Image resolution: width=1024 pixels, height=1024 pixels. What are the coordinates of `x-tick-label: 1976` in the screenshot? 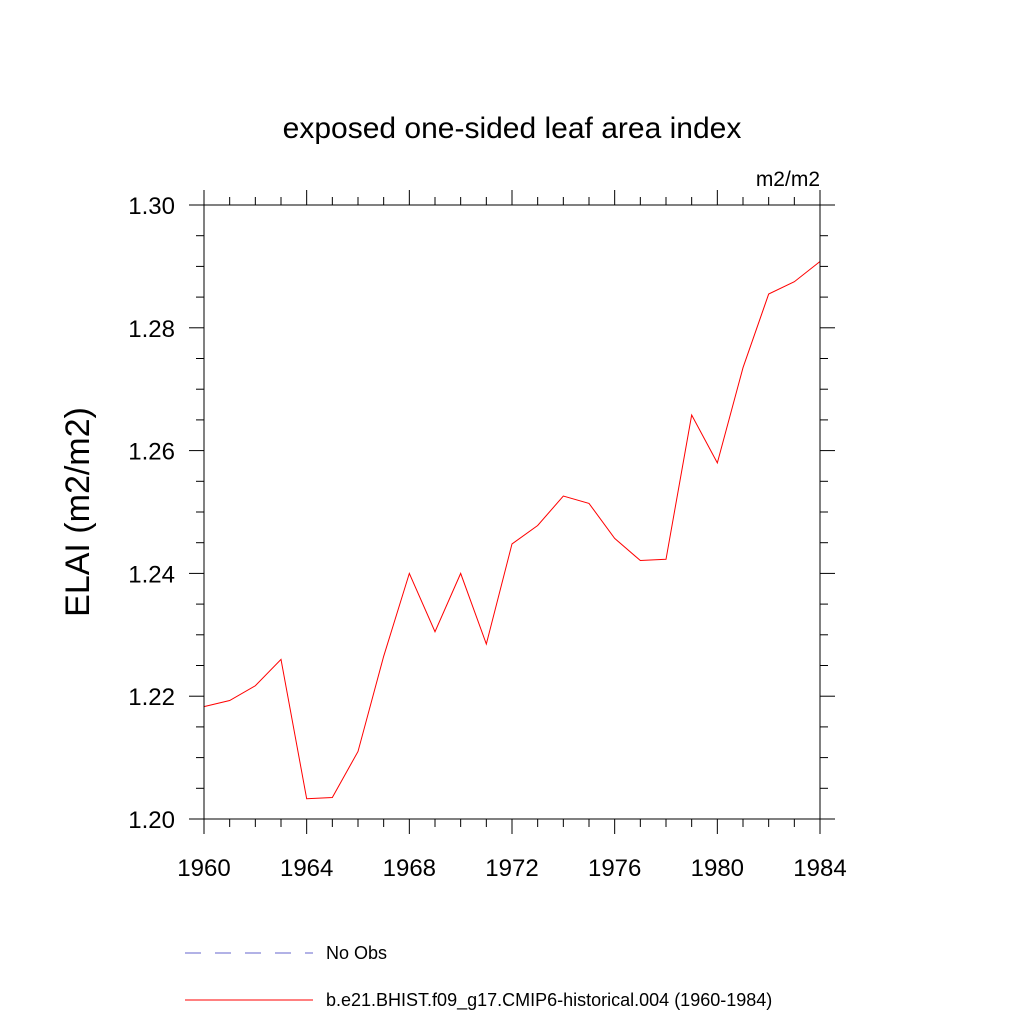 It's located at (614, 868).